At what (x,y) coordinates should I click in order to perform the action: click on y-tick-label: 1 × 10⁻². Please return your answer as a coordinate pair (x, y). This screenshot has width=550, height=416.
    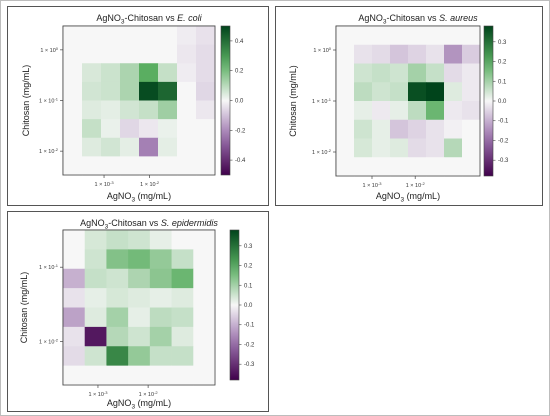
    Looking at the image, I should click on (322, 152).